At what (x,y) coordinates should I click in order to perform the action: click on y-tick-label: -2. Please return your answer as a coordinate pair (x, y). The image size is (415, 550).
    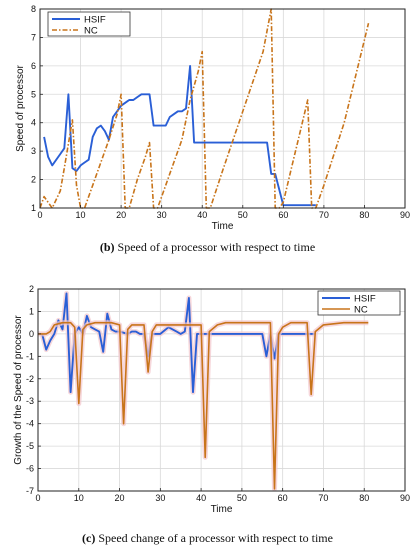
    Looking at the image, I should click on (30, 379).